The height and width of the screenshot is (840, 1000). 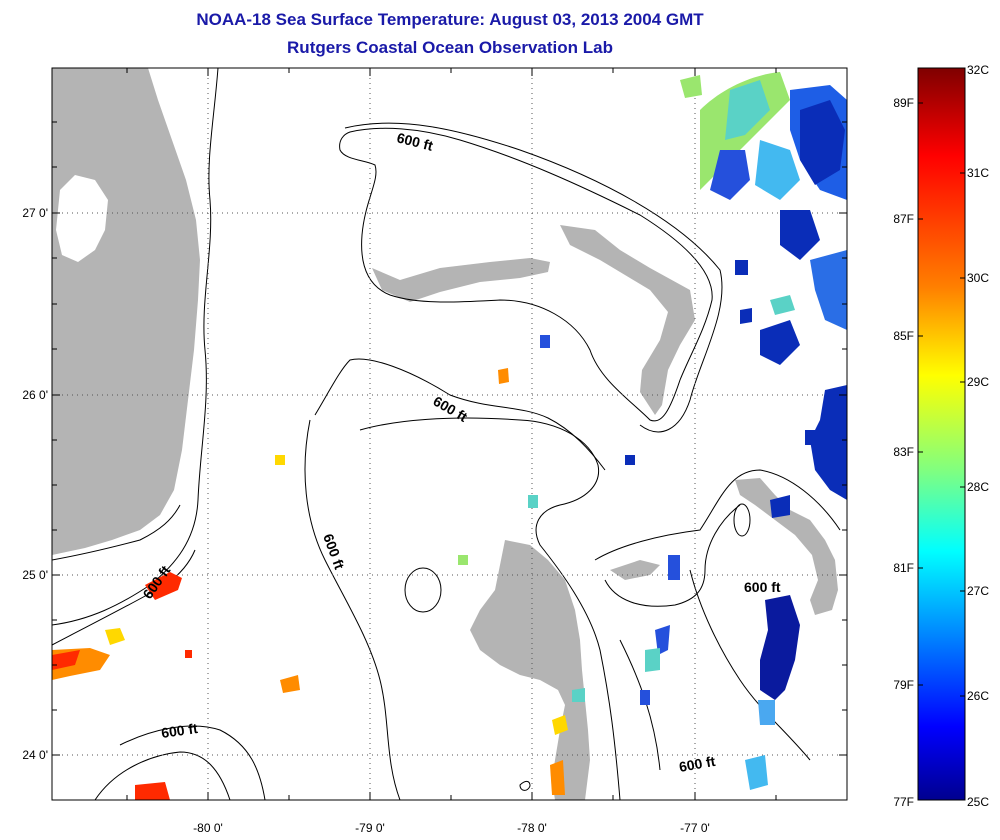 What do you see at coordinates (461, 280) in the screenshot?
I see `grand-bahama-land` at bounding box center [461, 280].